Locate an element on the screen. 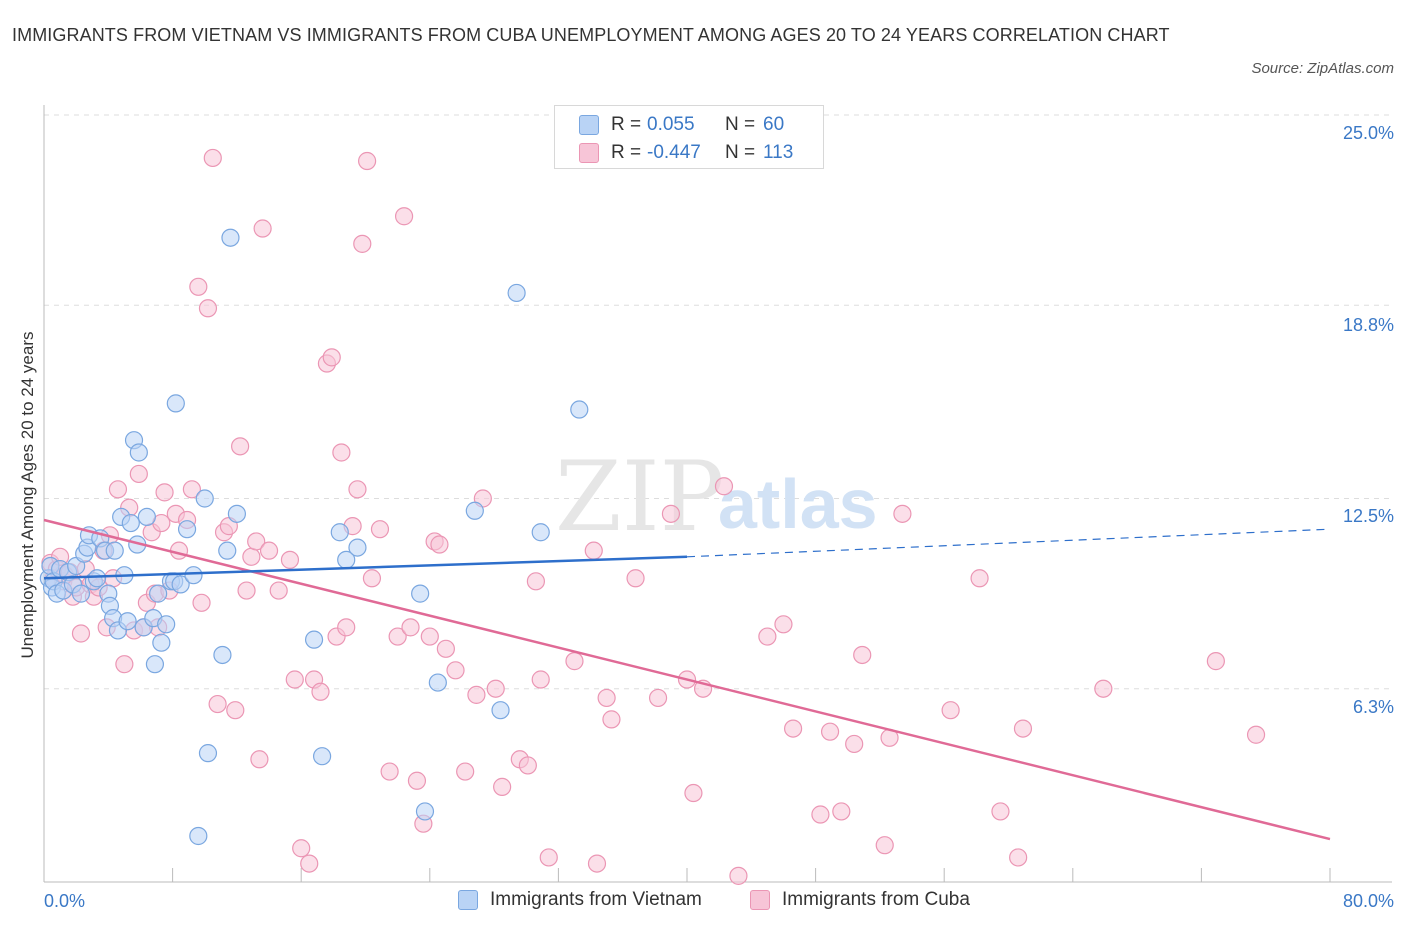 The height and width of the screenshot is (930, 1406). bottom-cuba-label: Immigrants from Cuba is located at coordinates (876, 899).